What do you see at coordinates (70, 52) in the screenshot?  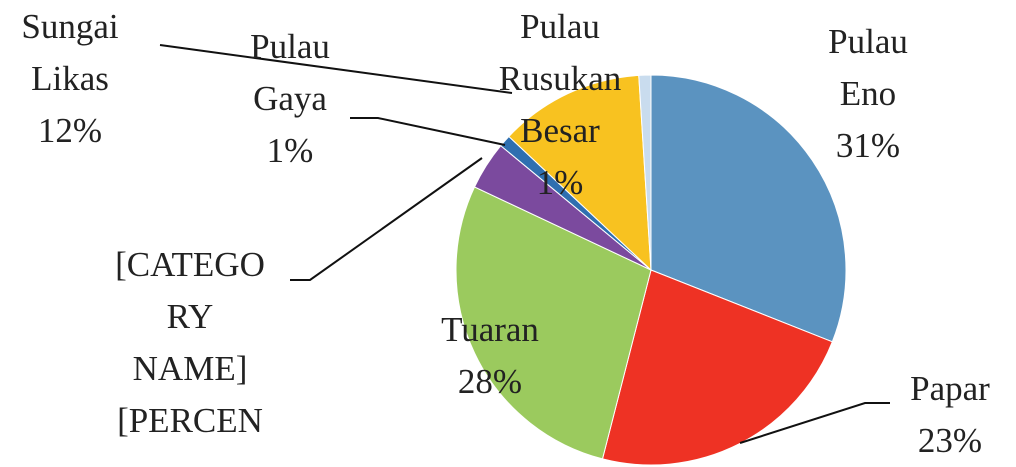 I see `category-label: Sungai Likas` at bounding box center [70, 52].